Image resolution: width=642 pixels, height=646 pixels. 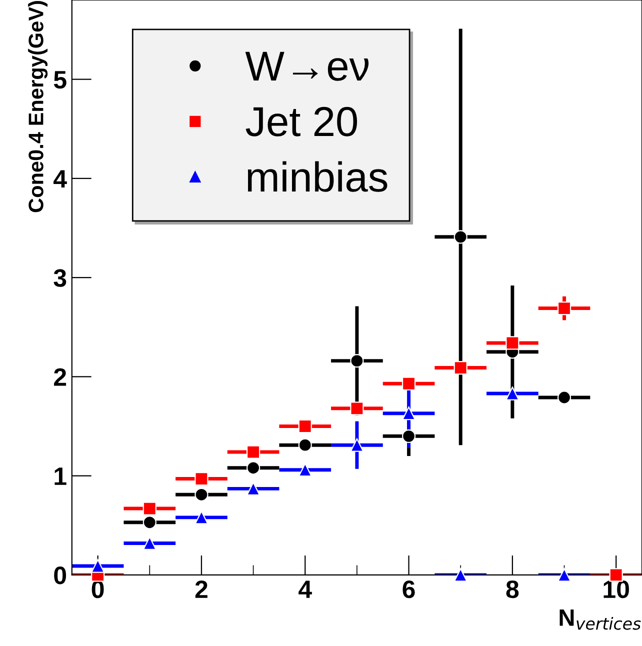 I want to click on y-tick-label: 1, so click(x=60, y=476).